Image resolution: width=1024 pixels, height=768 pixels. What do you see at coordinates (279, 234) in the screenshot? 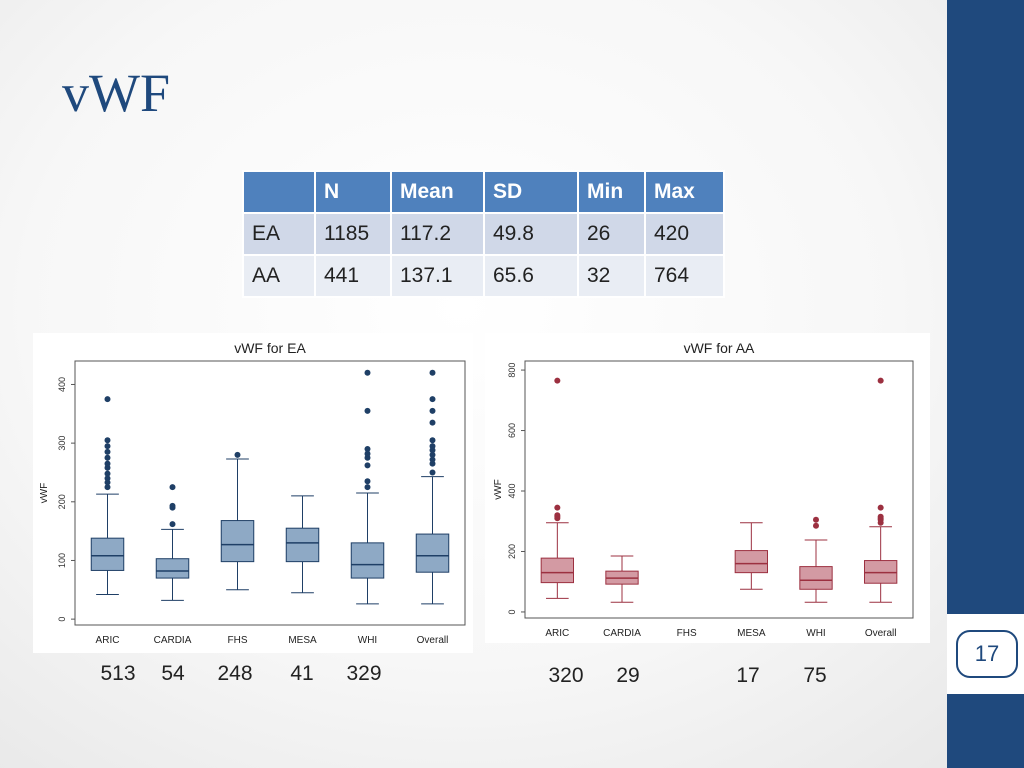
I see `table-cell: EA` at bounding box center [279, 234].